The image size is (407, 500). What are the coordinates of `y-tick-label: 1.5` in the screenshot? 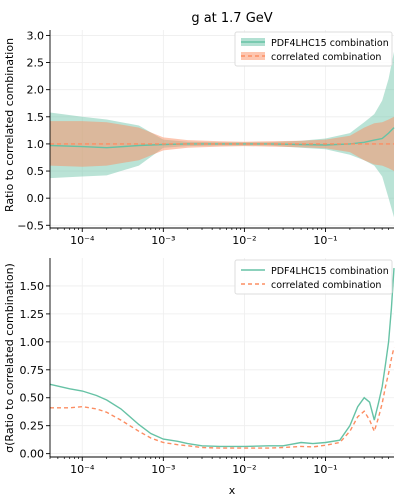 It's located at (36, 117).